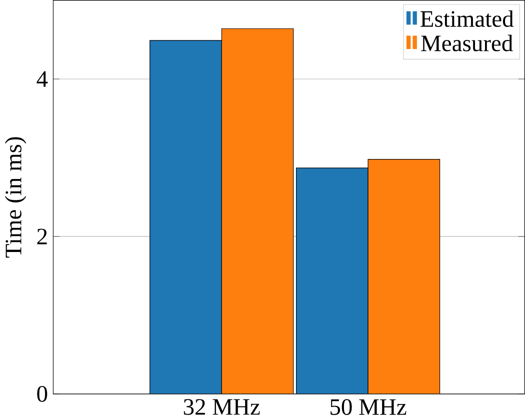  I want to click on legend-label: Estimated, so click(467, 18).